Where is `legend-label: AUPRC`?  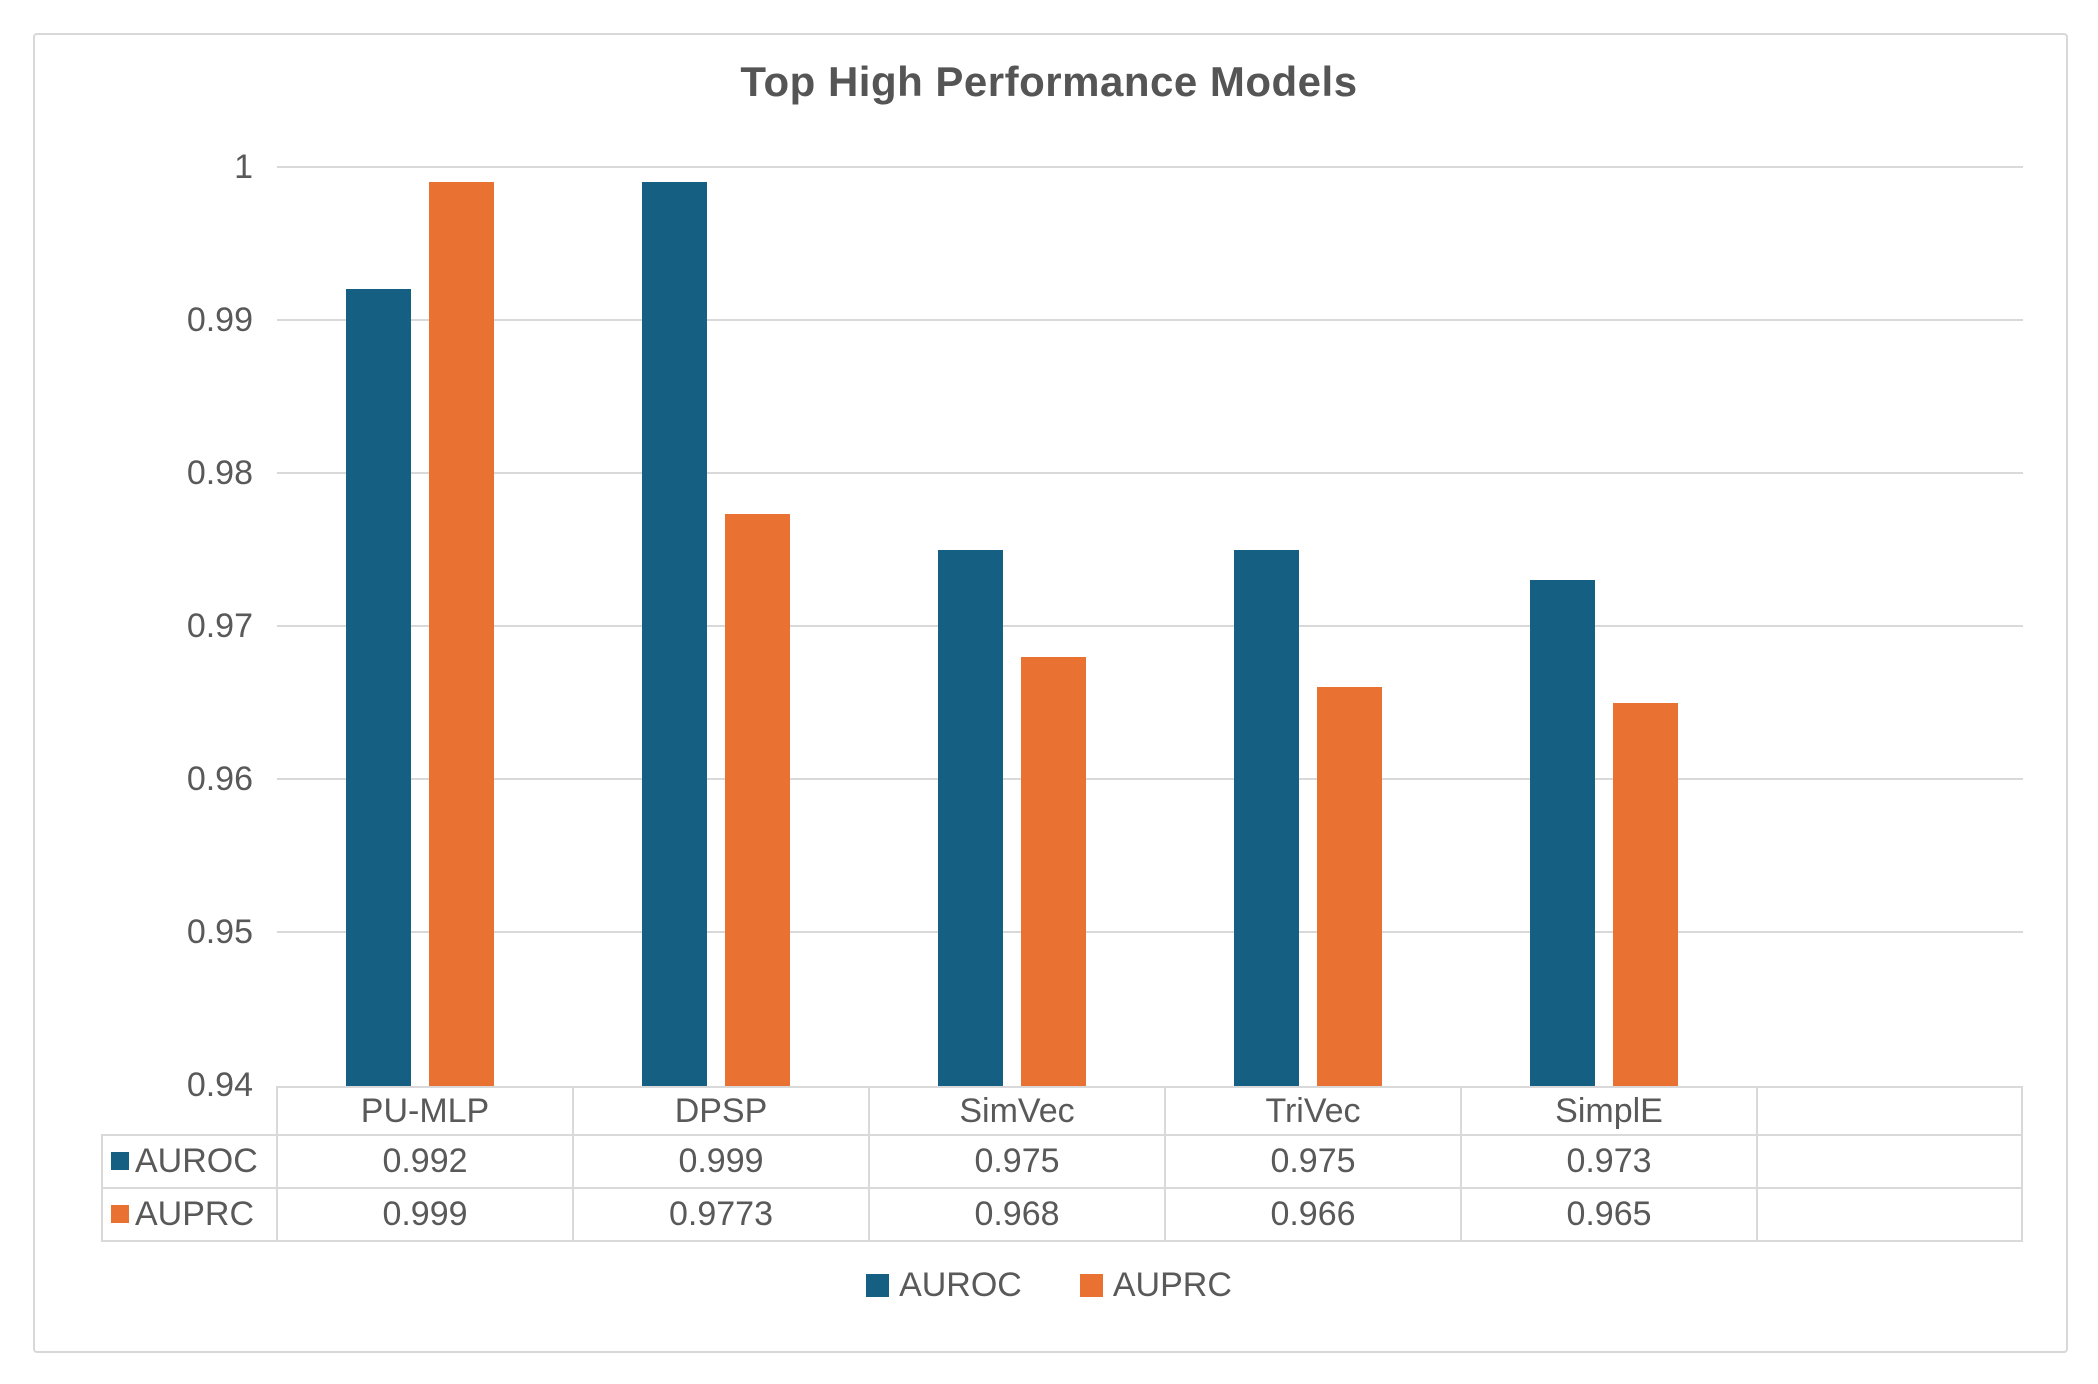 legend-label: AUPRC is located at coordinates (1172, 1285).